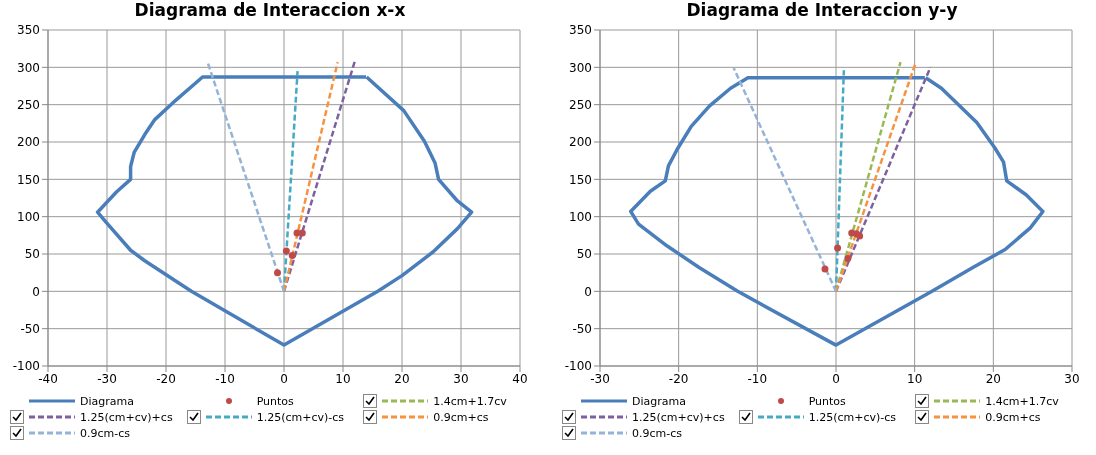 The height and width of the screenshot is (455, 1096). Describe the element at coordinates (48, 378) in the screenshot. I see `x-tick-label: -40` at that location.